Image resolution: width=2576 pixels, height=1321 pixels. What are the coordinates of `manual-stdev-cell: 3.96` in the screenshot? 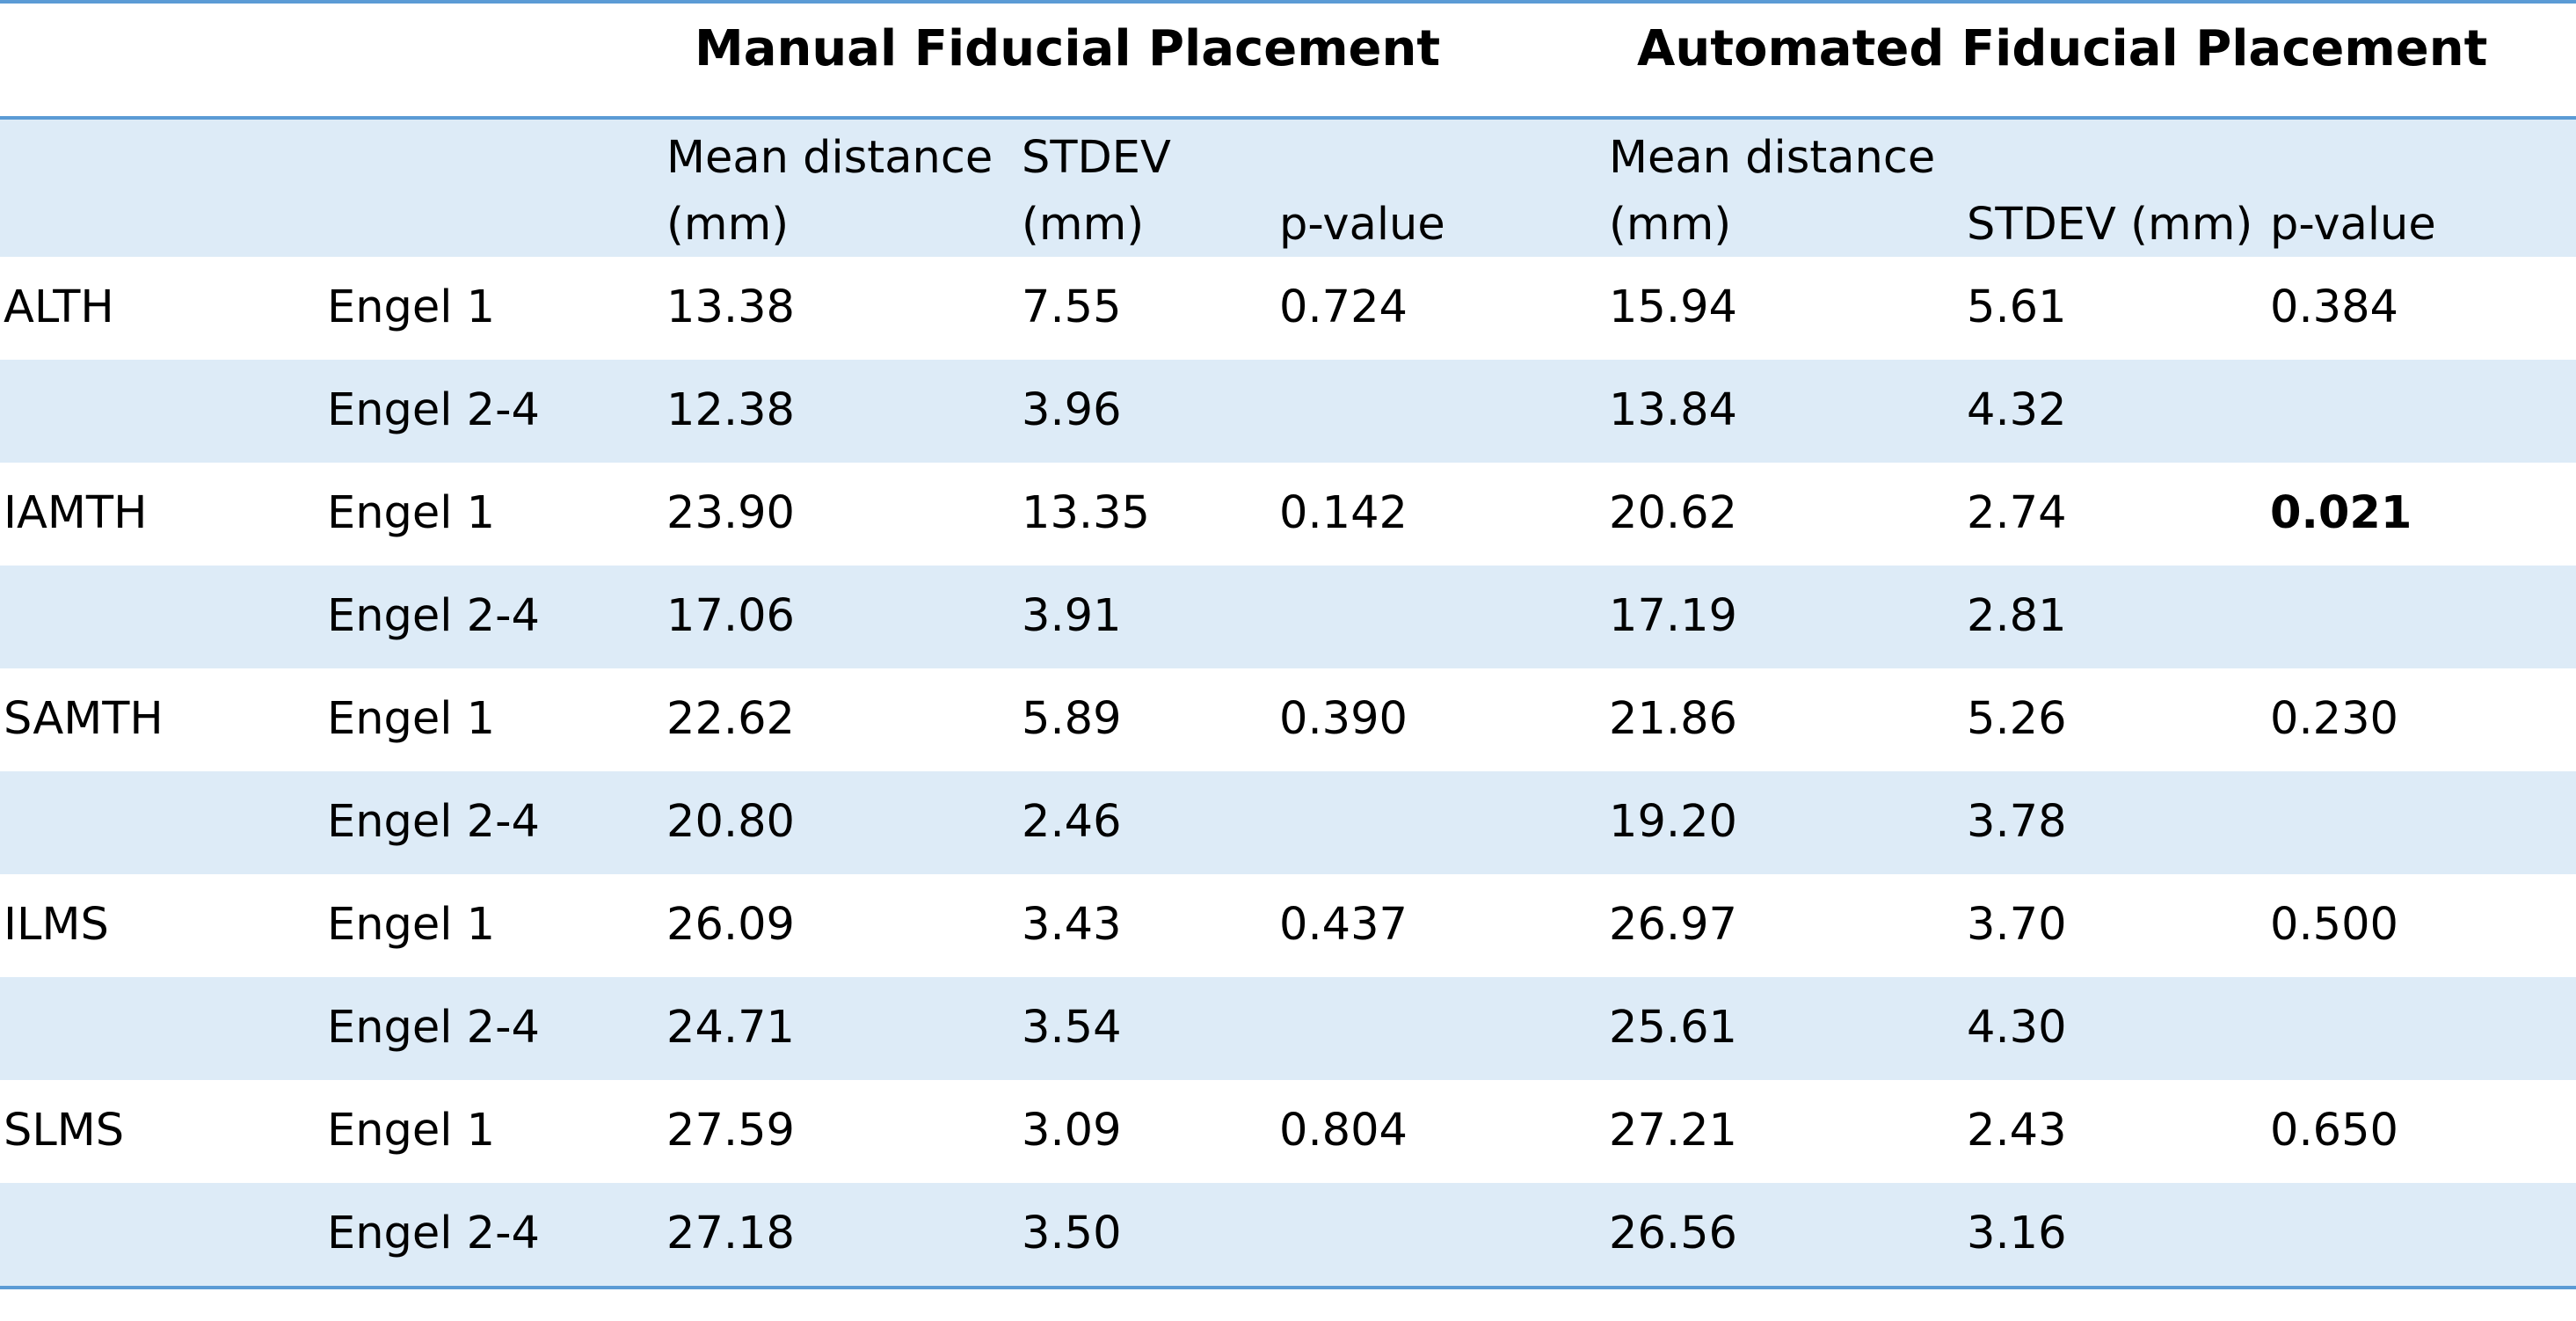 It's located at (1072, 410).